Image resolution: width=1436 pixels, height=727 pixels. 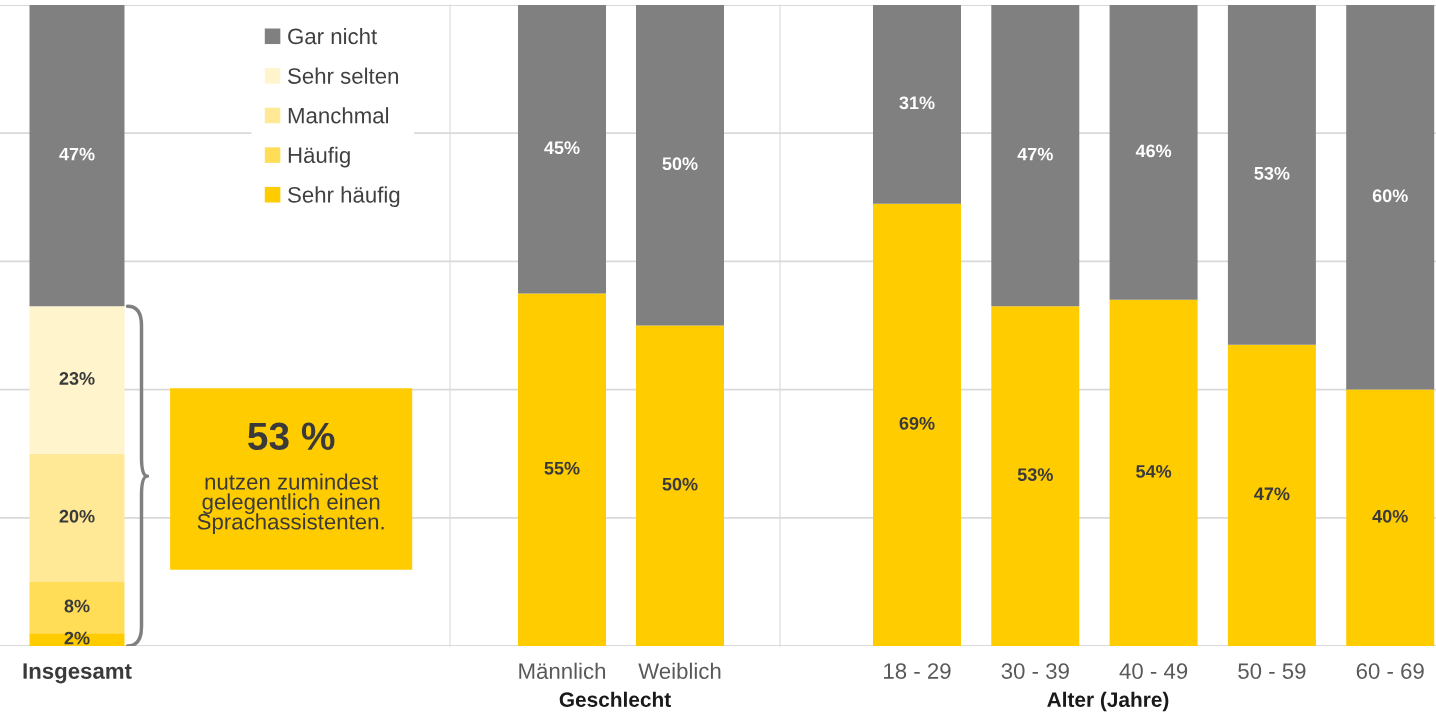 What do you see at coordinates (319, 157) in the screenshot?
I see `legend-label: Häufig` at bounding box center [319, 157].